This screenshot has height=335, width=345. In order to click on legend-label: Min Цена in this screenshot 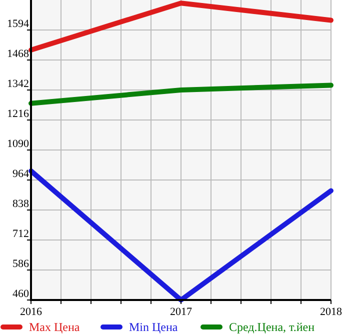, I will do `click(153, 327)`.